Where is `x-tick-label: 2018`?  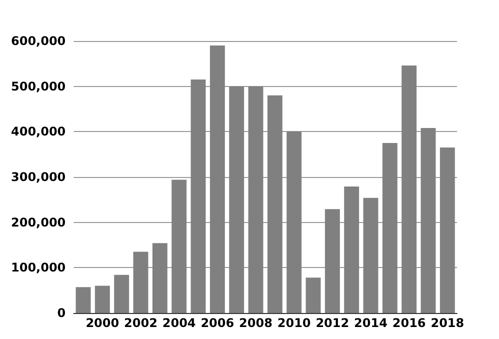
x-tick-label: 2018 is located at coordinates (447, 323).